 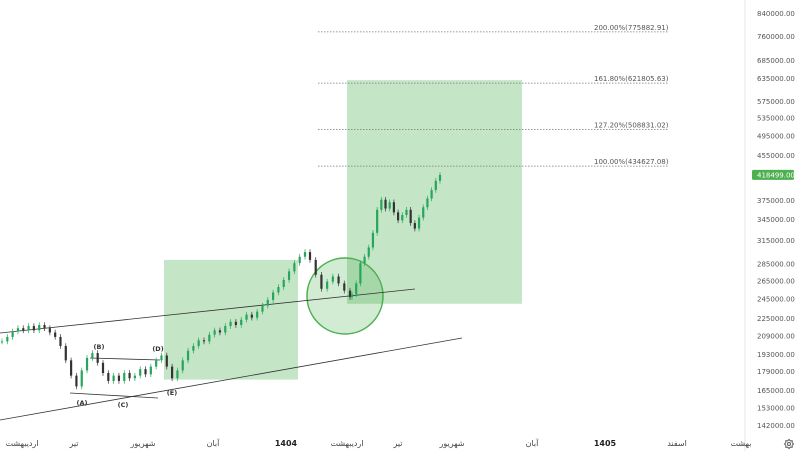 I want to click on y-tick-label: 575000.00, so click(x=776, y=102).